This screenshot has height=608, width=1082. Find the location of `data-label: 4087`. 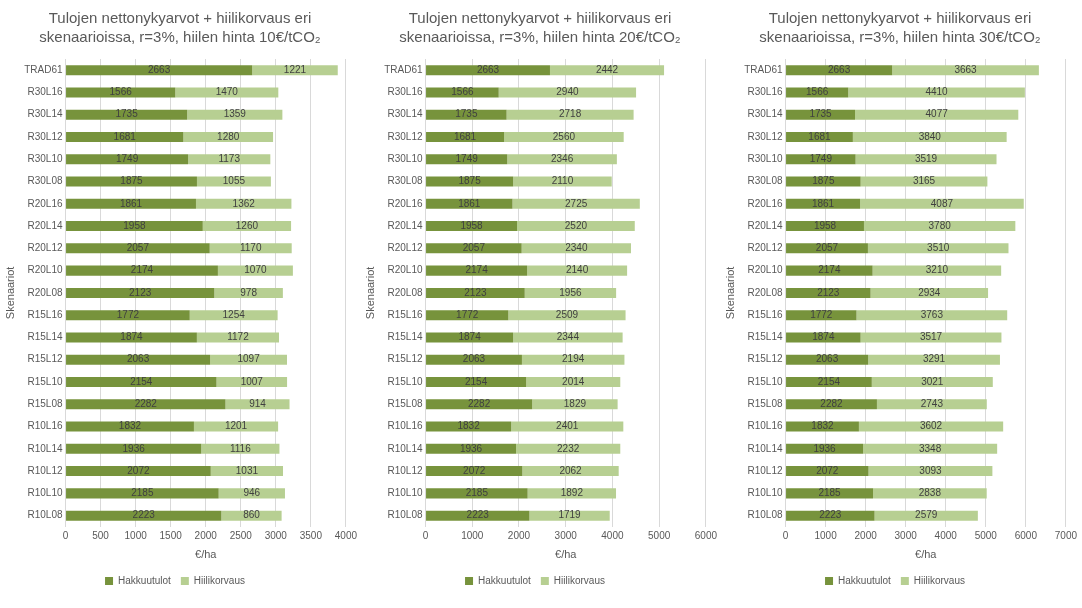

data-label: 4087 is located at coordinates (942, 203).